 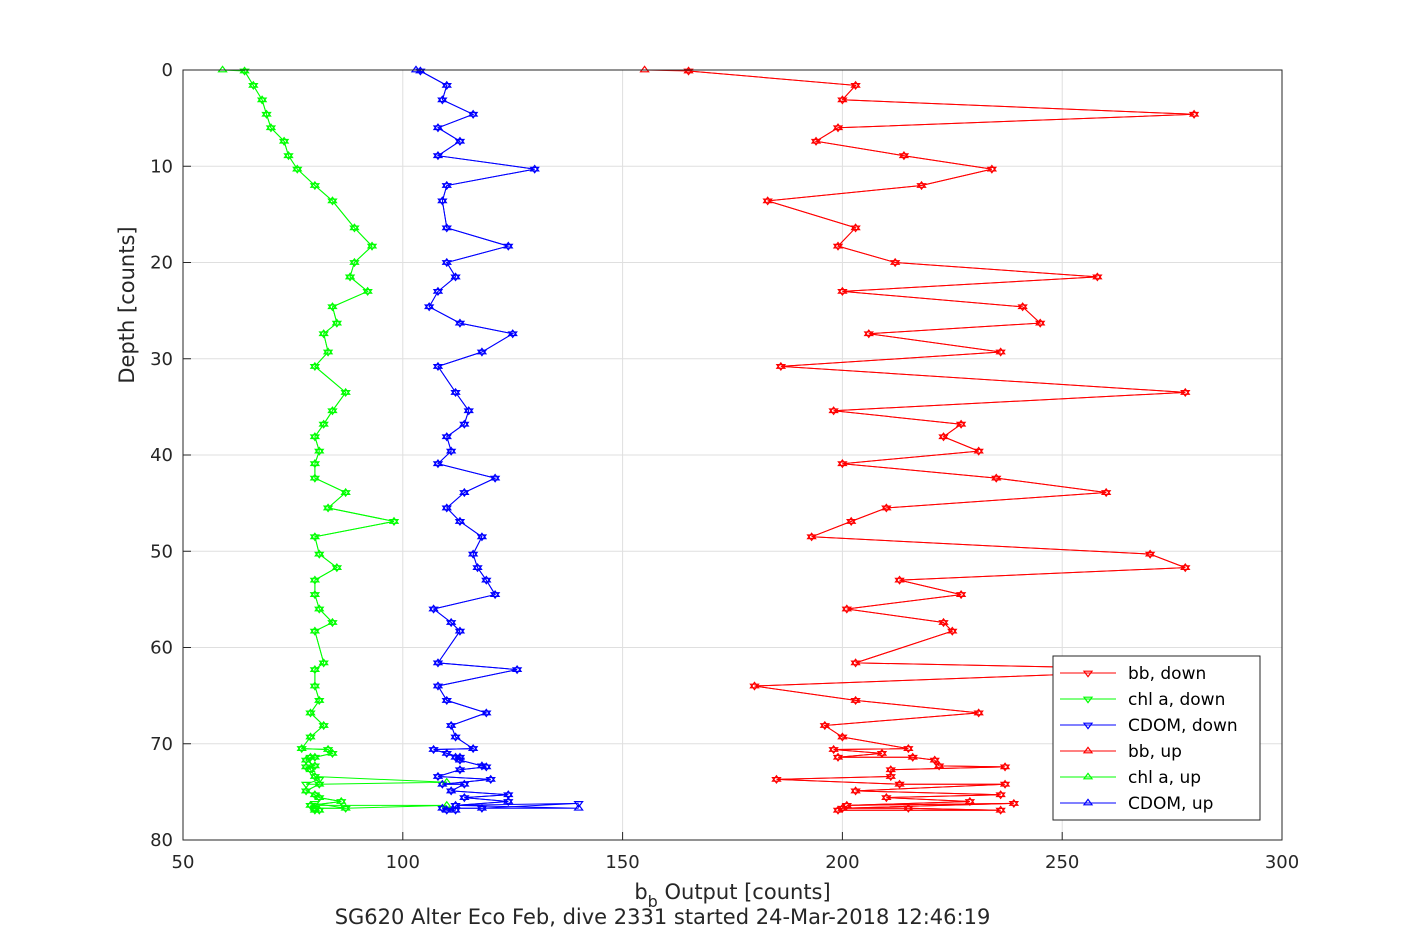 I want to click on legend-item: CDOM, down, so click(x=1149, y=726).